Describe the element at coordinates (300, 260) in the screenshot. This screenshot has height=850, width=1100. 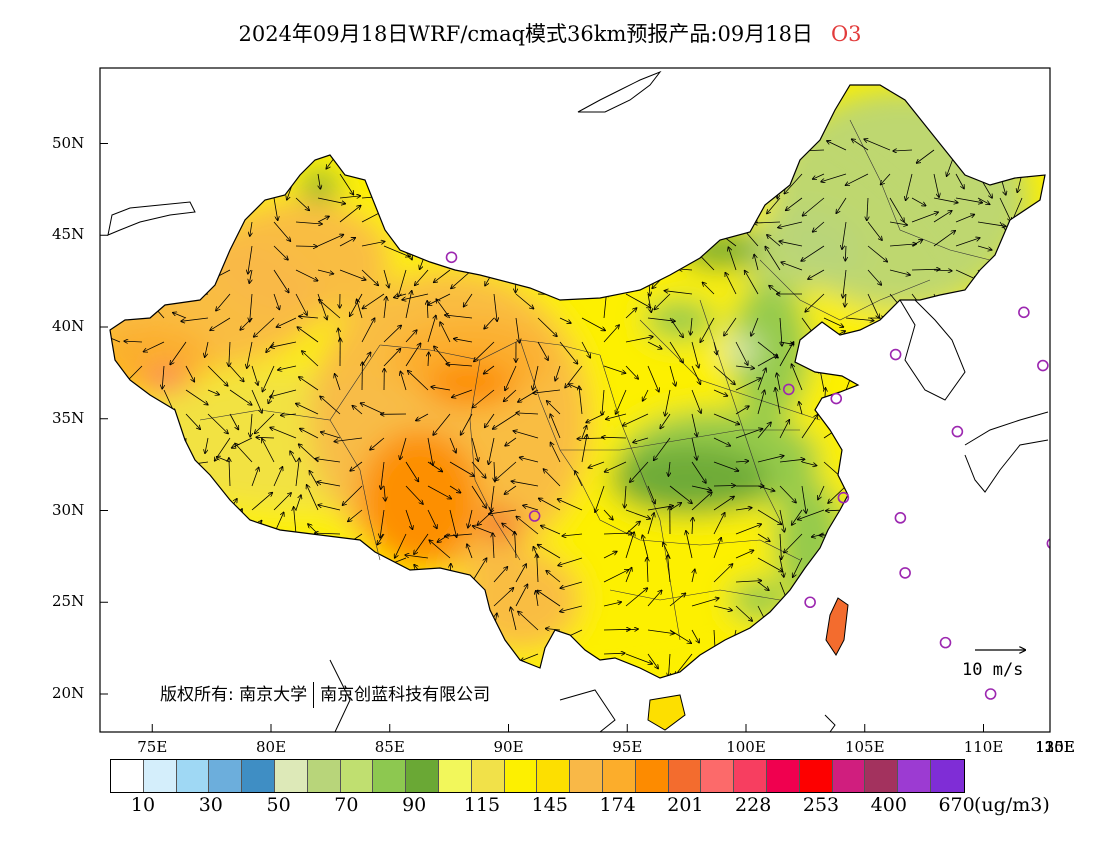
I see `concentration-area` at that location.